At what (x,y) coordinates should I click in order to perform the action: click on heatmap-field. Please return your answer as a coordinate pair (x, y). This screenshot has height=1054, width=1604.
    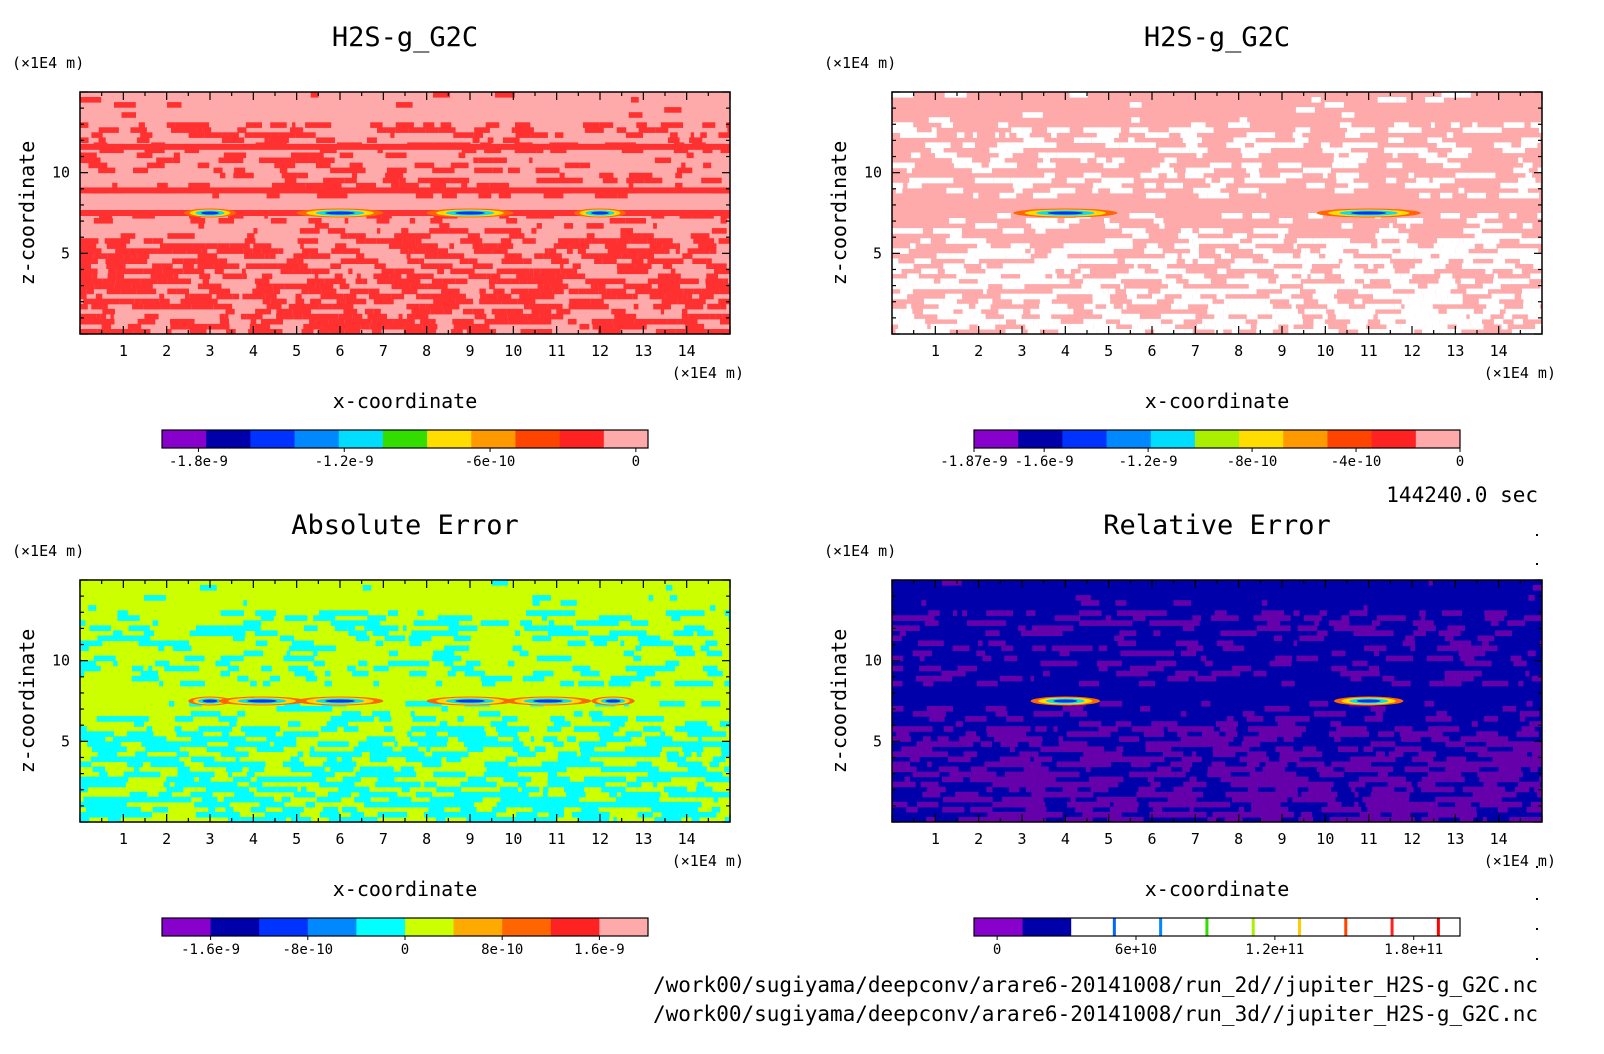
    Looking at the image, I should click on (1217, 701).